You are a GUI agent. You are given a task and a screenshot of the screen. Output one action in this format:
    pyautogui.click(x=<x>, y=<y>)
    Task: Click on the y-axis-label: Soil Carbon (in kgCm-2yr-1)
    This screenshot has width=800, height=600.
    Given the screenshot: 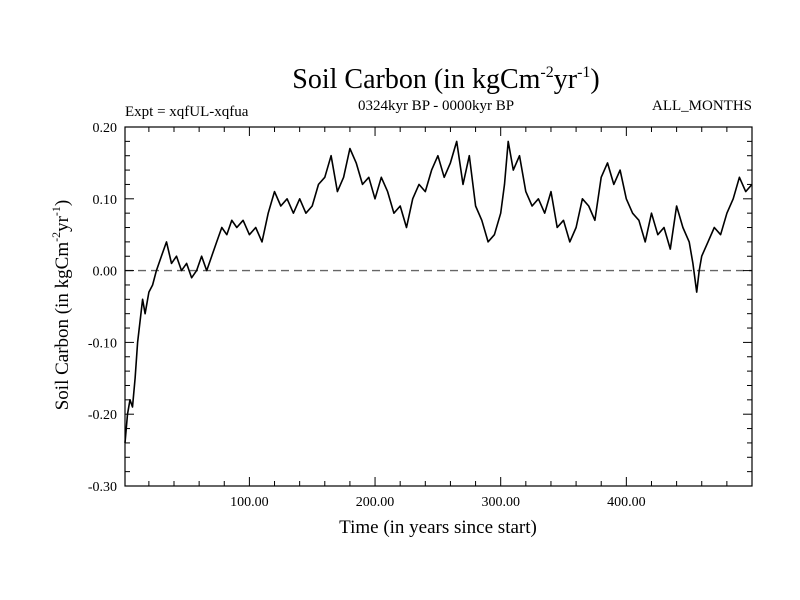 What is the action you would take?
    pyautogui.click(x=61, y=305)
    